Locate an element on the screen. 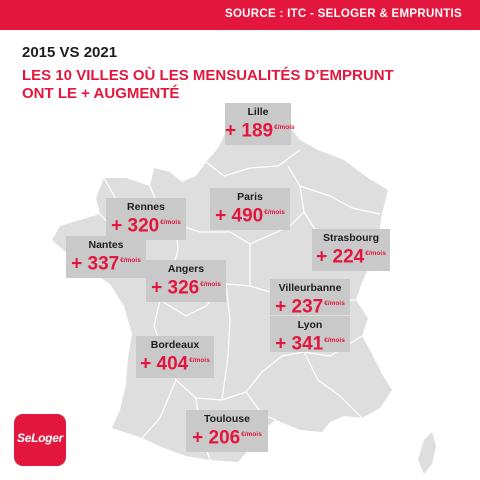  city-label-bordeaux: Bordeaux + 404€/mois is located at coordinates (175, 357).